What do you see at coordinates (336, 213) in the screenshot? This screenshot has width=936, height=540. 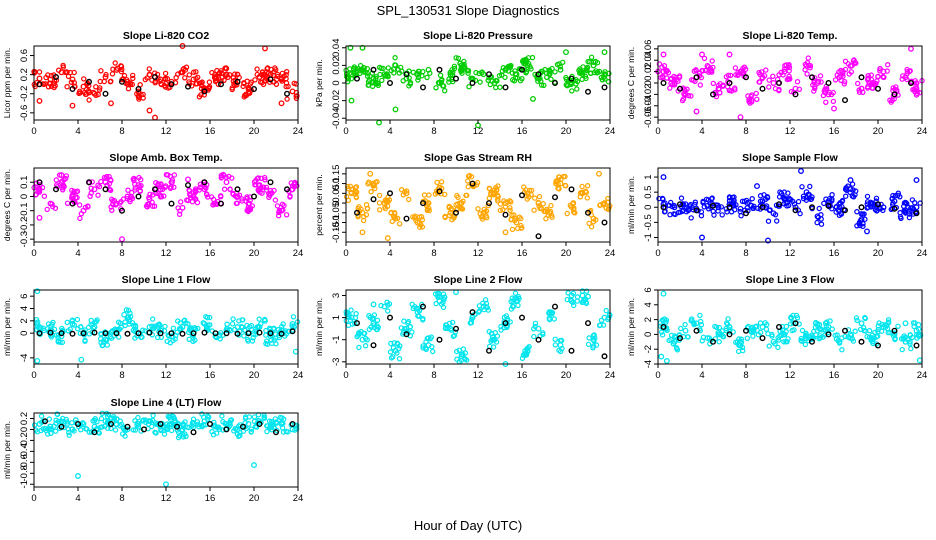 I see `y-tick-label: -0.05` at bounding box center [336, 213].